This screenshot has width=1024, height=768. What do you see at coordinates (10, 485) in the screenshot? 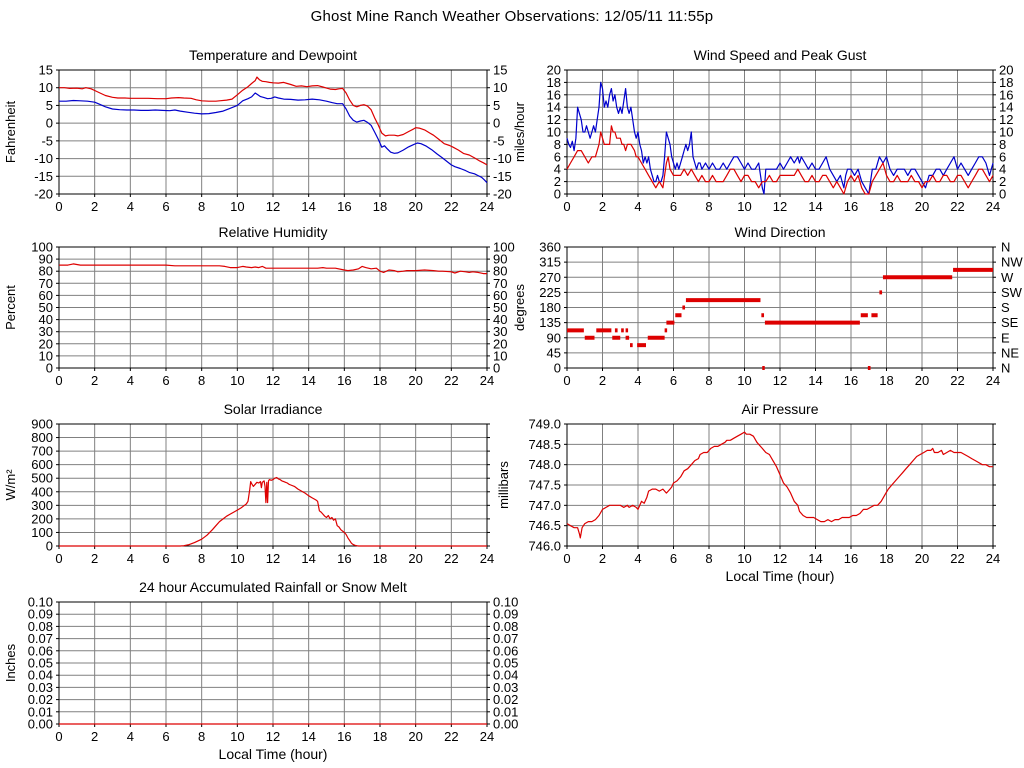
I see `y-axis-label: W/m²` at bounding box center [10, 485].